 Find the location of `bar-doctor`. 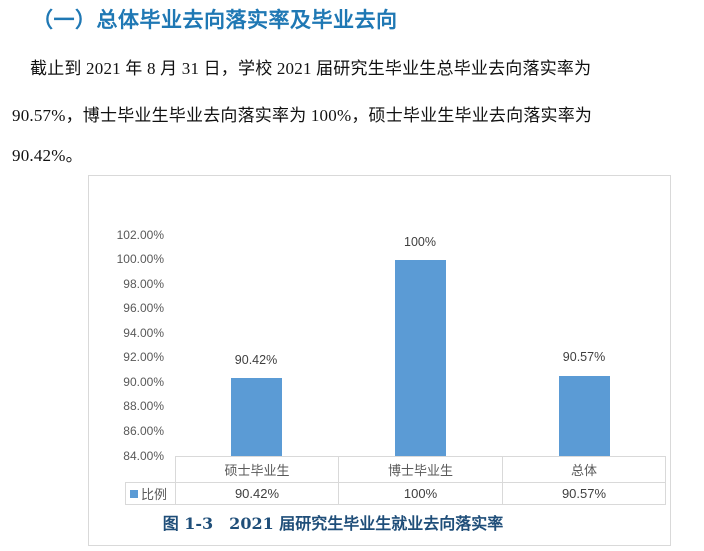

bar-doctor is located at coordinates (420, 358).